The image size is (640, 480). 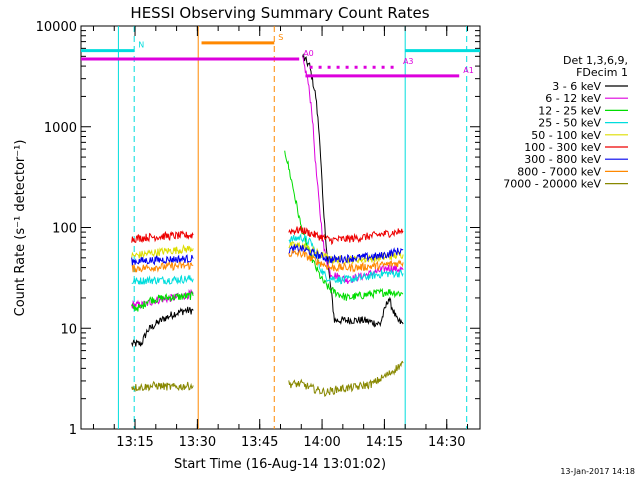 I want to click on y-tick-label: 1, so click(x=73, y=430).